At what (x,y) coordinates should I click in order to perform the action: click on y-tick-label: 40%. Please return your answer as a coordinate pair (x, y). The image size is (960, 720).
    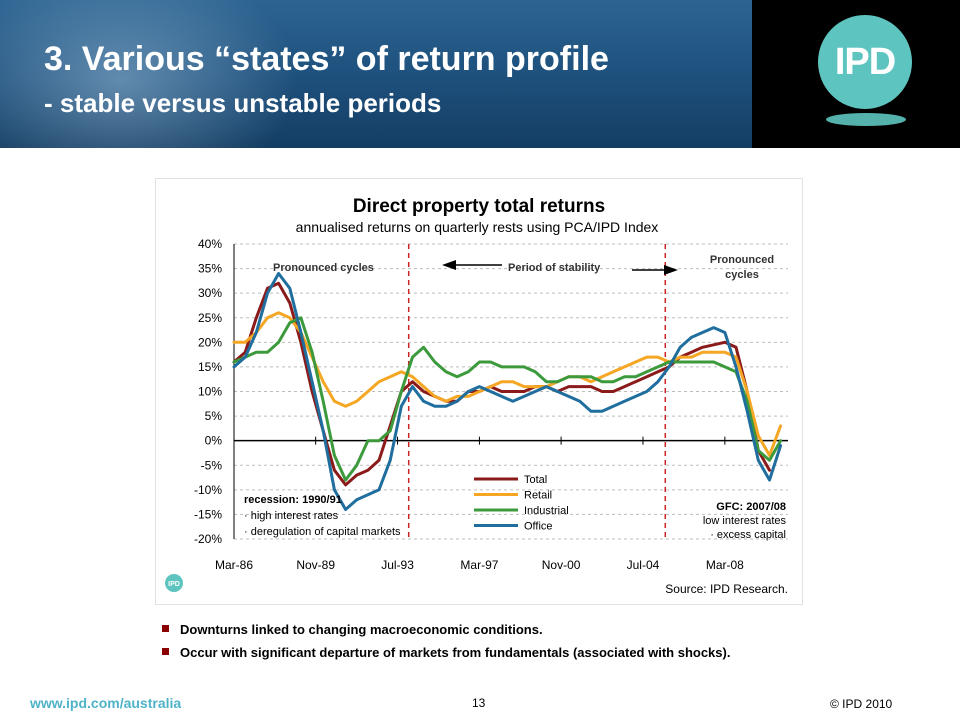
    Looking at the image, I should click on (210, 244).